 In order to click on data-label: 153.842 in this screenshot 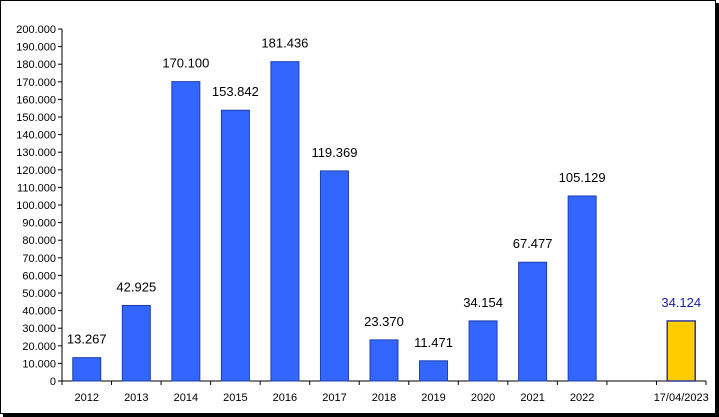, I will do `click(235, 91)`.